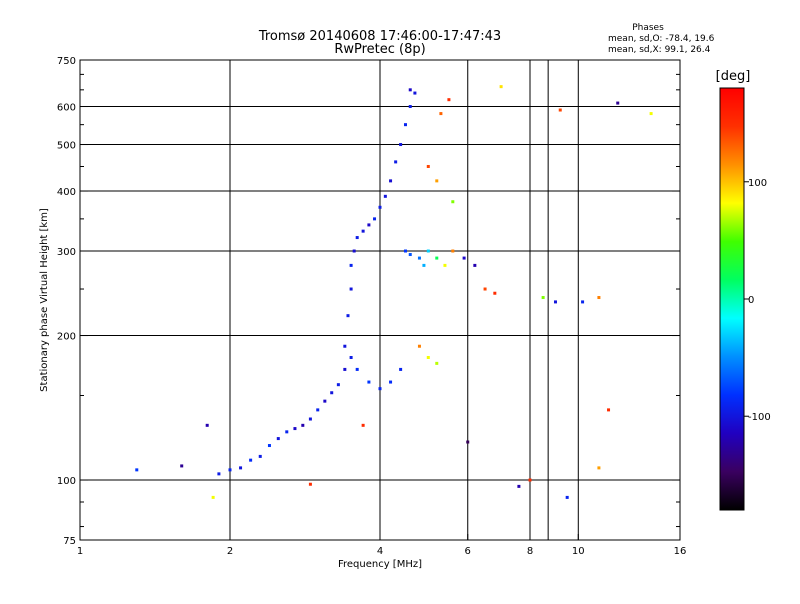 The height and width of the screenshot is (604, 800). What do you see at coordinates (659, 50) in the screenshot?
I see `phases-x-stats: mean, sd,X: 99.1, 26.4` at bounding box center [659, 50].